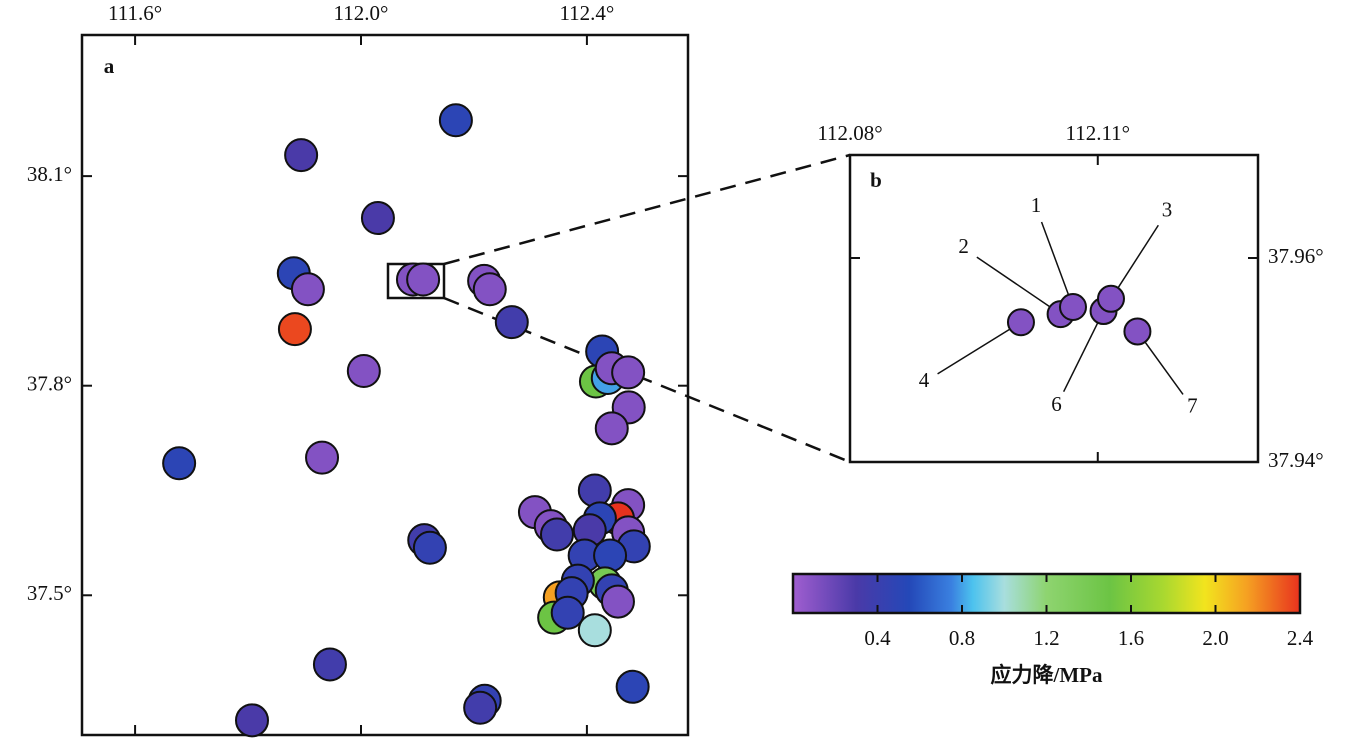 Image resolution: width=1351 pixels, height=747 pixels. I want to click on colorbar-title: 应力降/MPa, so click(1047, 675).